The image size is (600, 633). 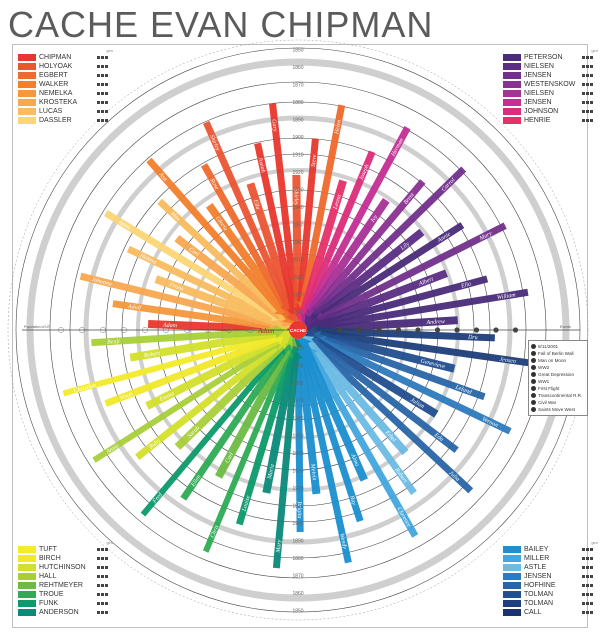 I want to click on center-badge, so click(x=298, y=330).